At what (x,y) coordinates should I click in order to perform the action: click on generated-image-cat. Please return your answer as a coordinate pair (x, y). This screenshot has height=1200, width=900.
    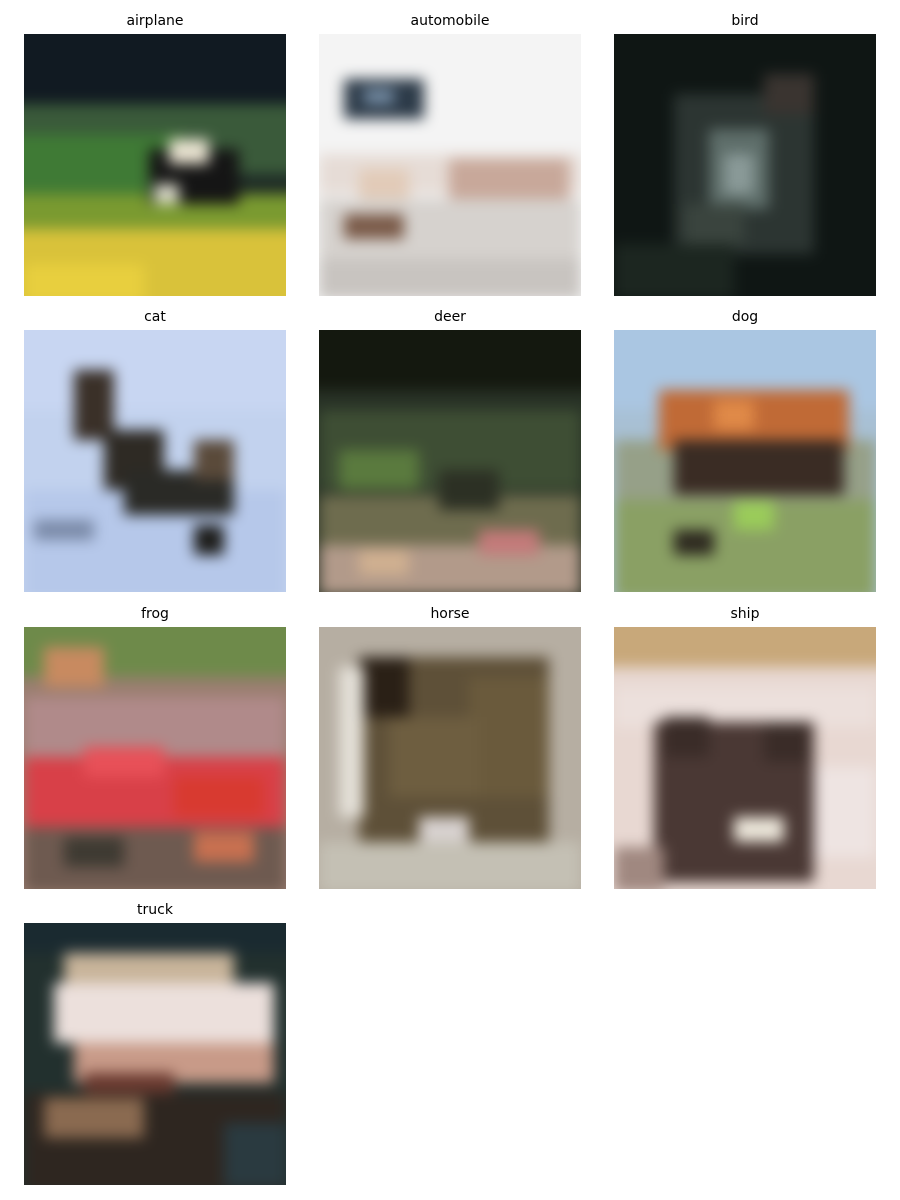
    Looking at the image, I should click on (155, 461).